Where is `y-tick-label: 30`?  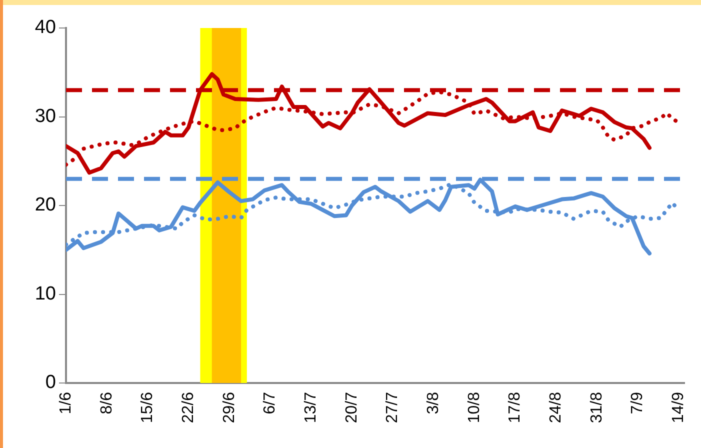
y-tick-label: 30 is located at coordinates (45, 116).